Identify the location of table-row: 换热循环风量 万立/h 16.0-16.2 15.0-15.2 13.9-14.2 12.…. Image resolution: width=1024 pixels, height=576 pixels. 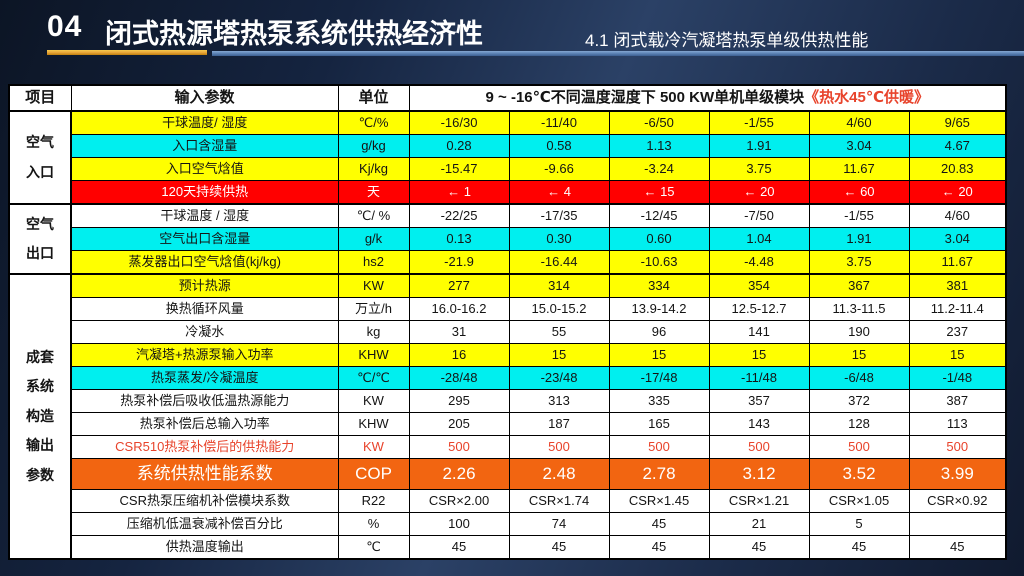
(508, 309).